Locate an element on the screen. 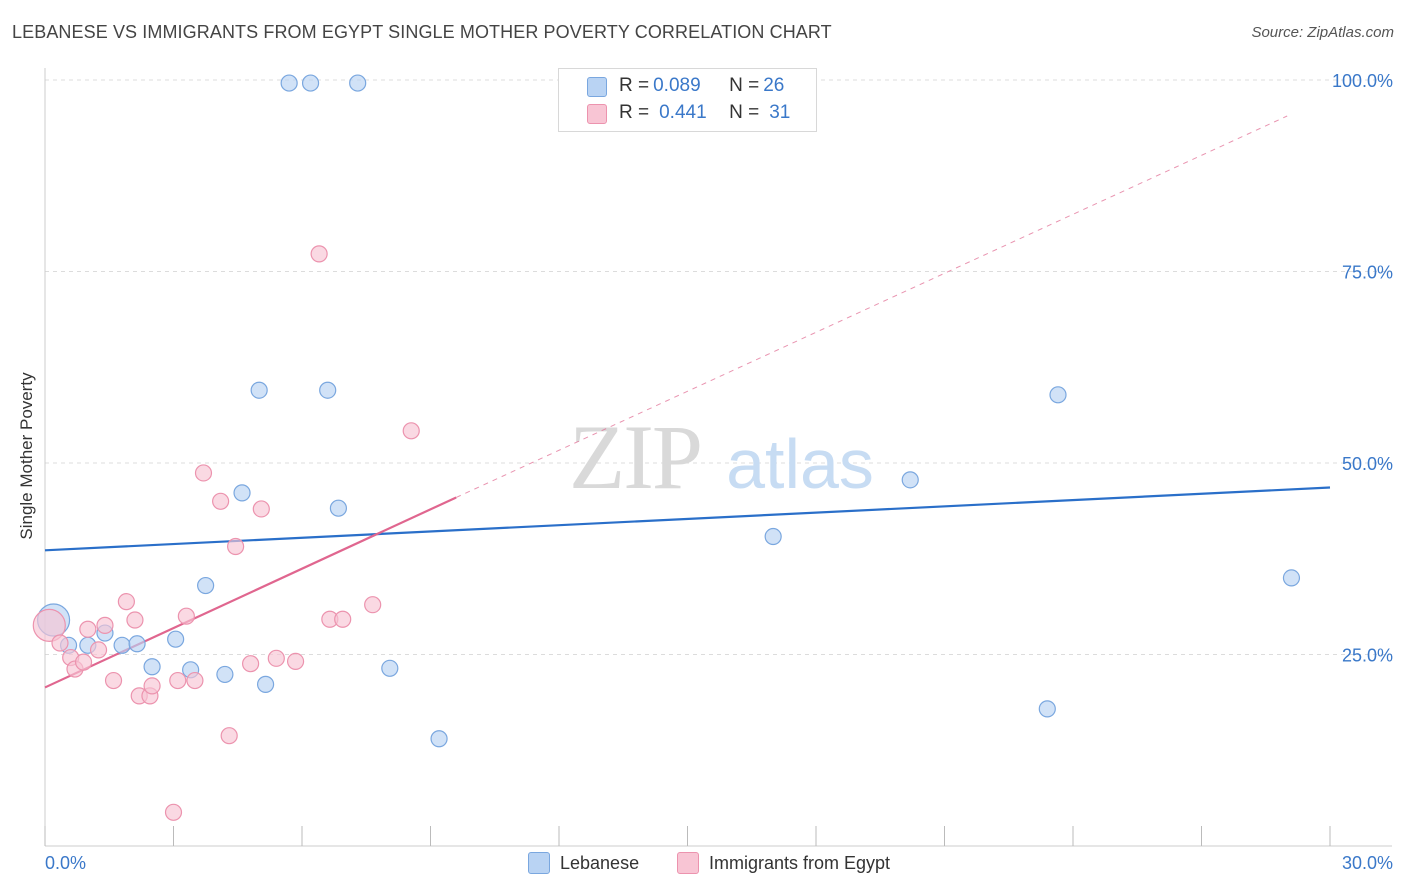 Image resolution: width=1406 pixels, height=892 pixels. series-legend: Lebanese Immigrants from Egypt is located at coordinates (703, 865).